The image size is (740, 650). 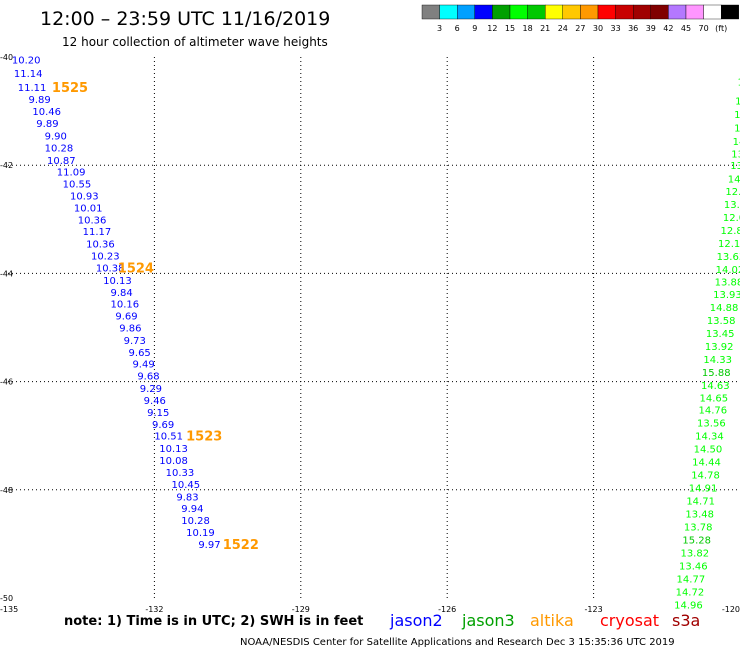 I want to click on jason2-wave-height: 9.49, so click(x=143, y=365).